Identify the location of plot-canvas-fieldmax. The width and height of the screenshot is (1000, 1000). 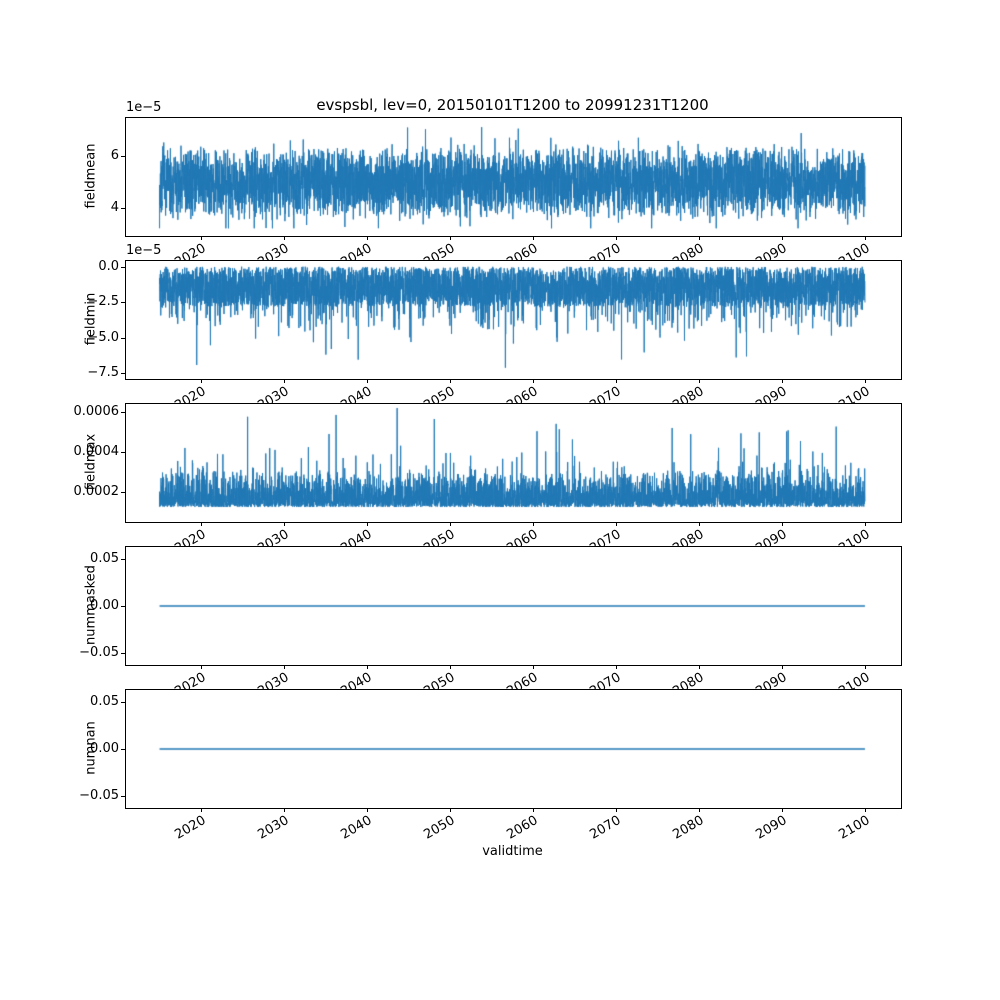
(513, 463).